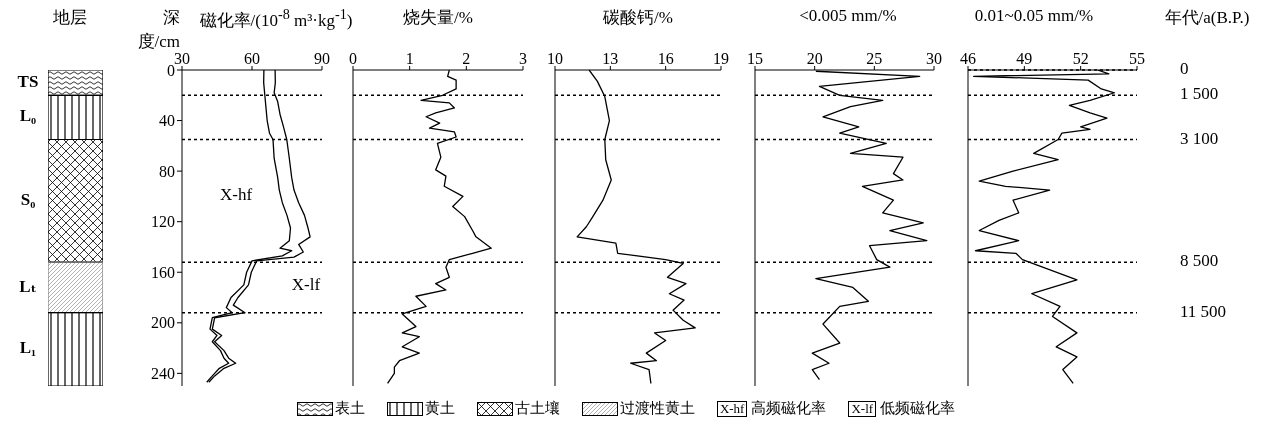  Describe the element at coordinates (1200, 138) in the screenshot. I see `text: 3 100` at that location.